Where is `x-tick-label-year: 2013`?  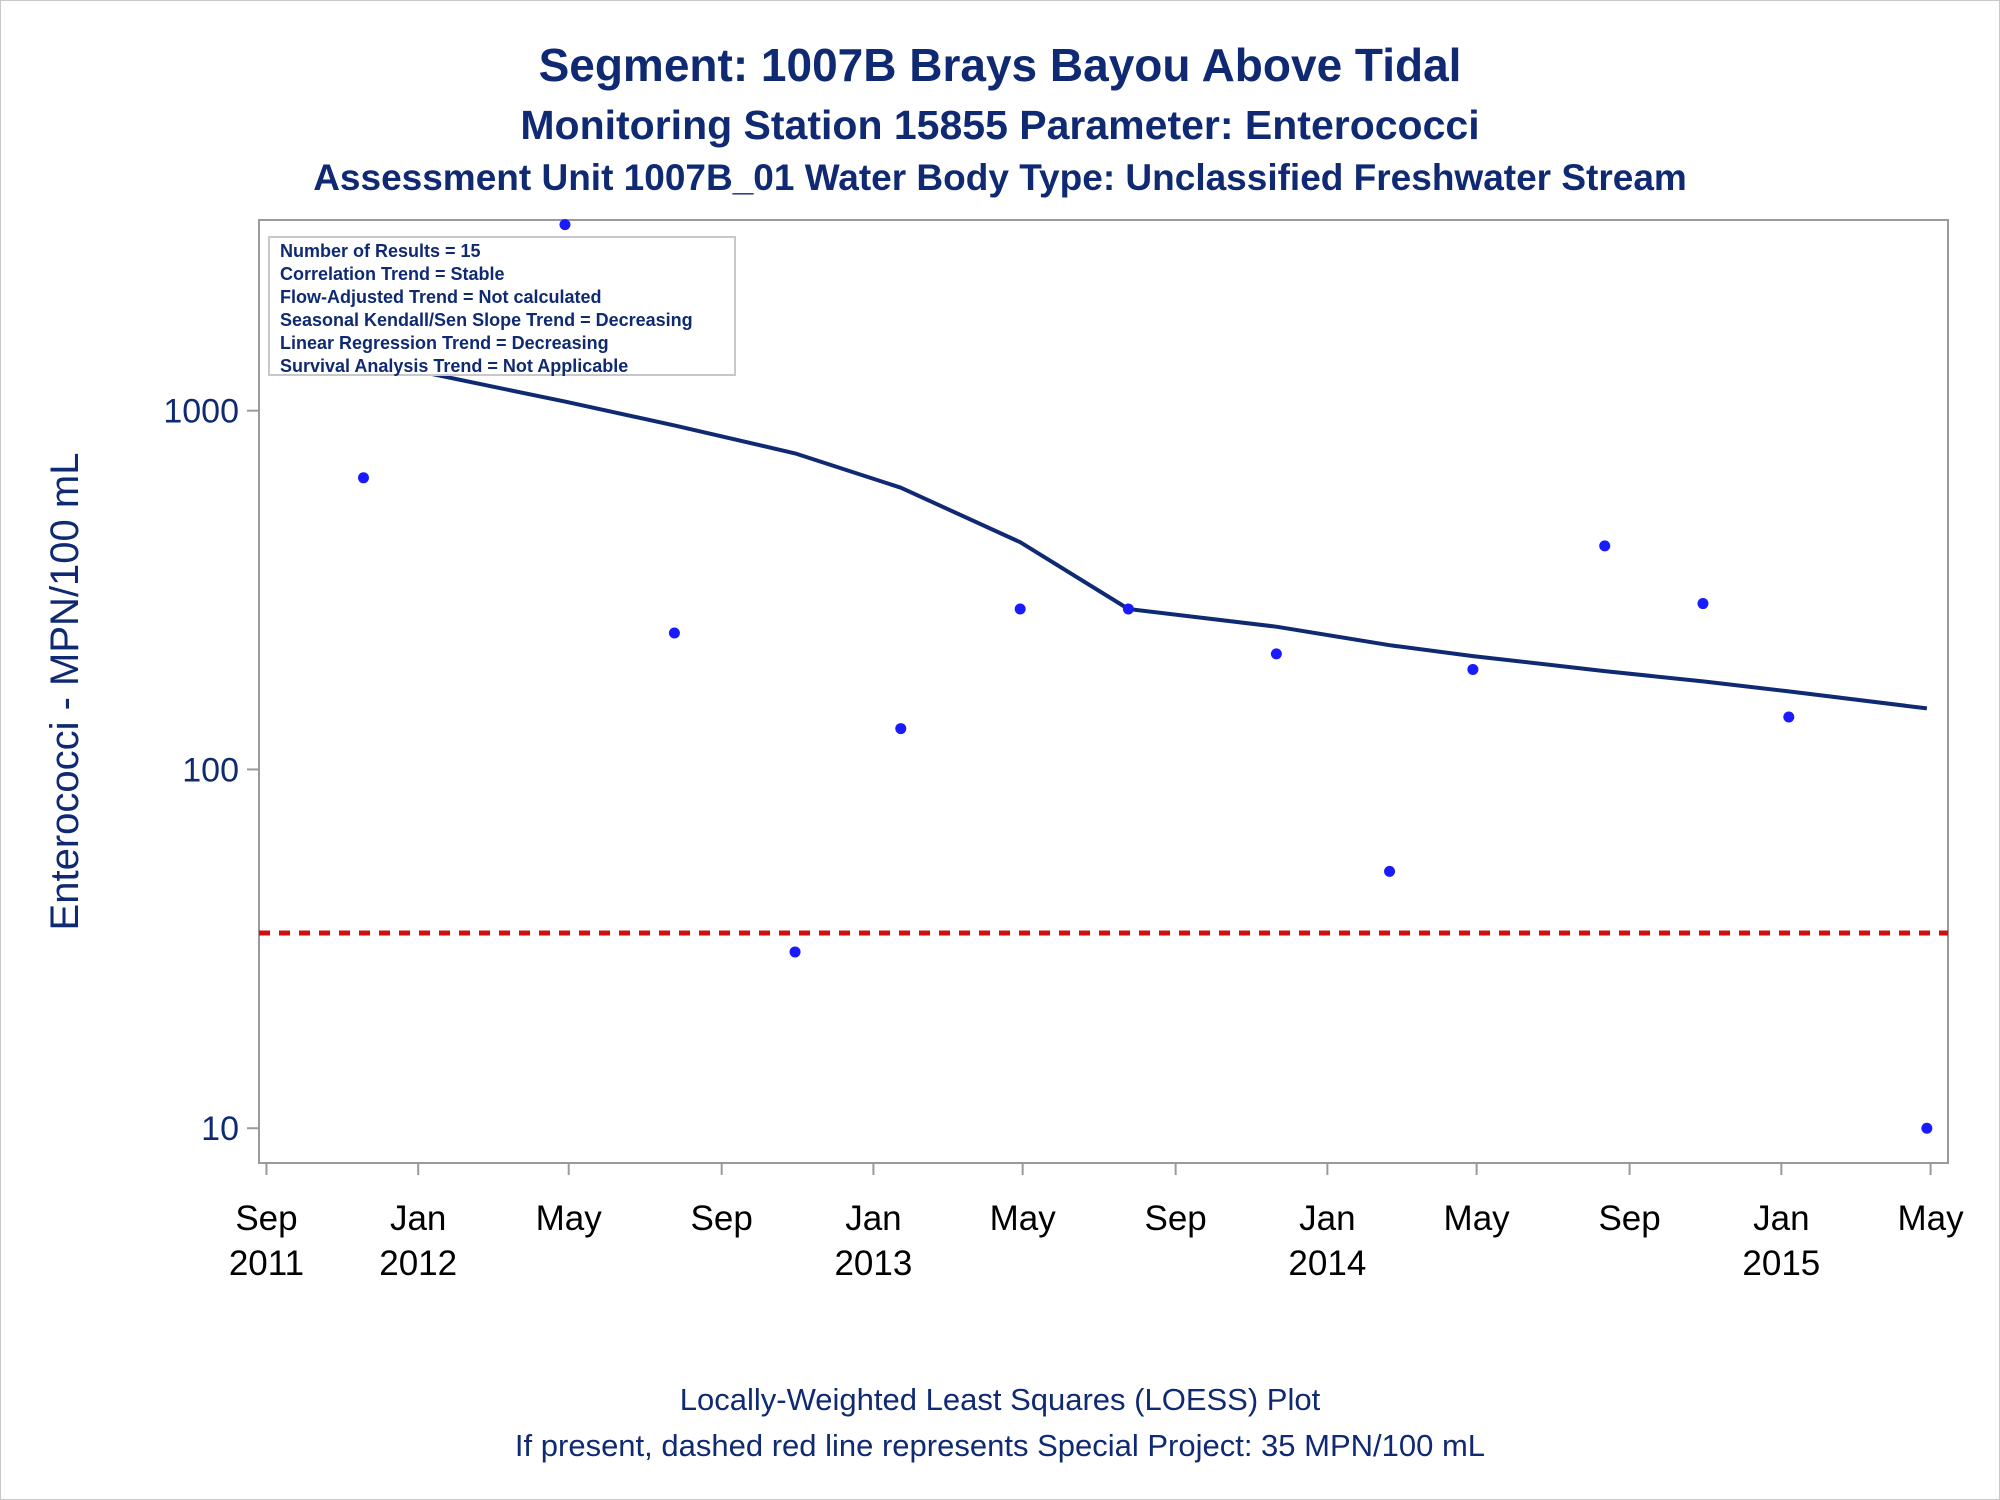
x-tick-label-year: 2013 is located at coordinates (873, 1263).